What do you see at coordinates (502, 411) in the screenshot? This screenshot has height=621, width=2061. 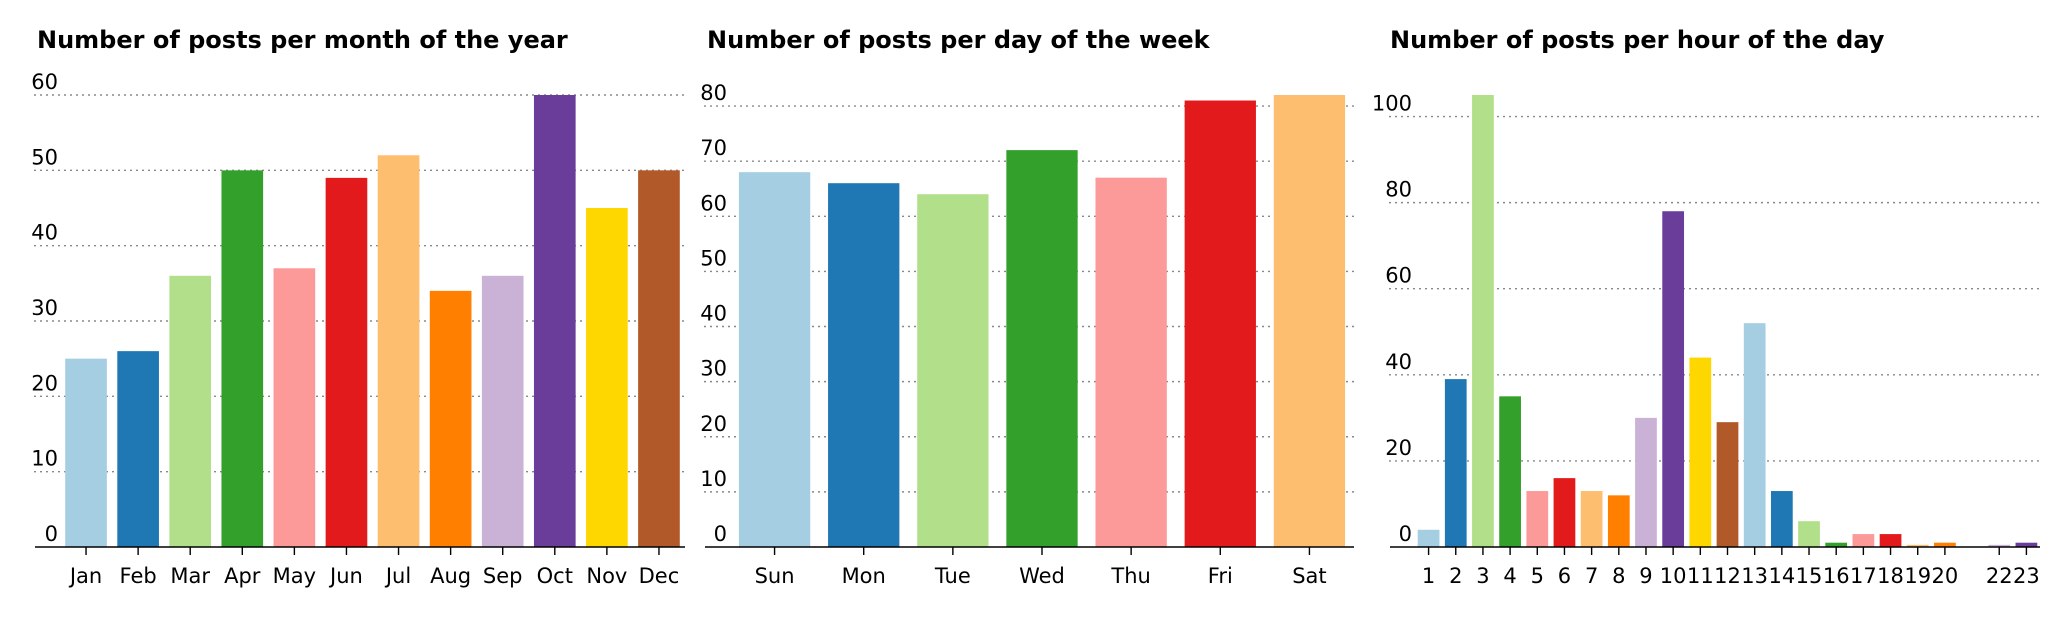 I see `bar-sep` at bounding box center [502, 411].